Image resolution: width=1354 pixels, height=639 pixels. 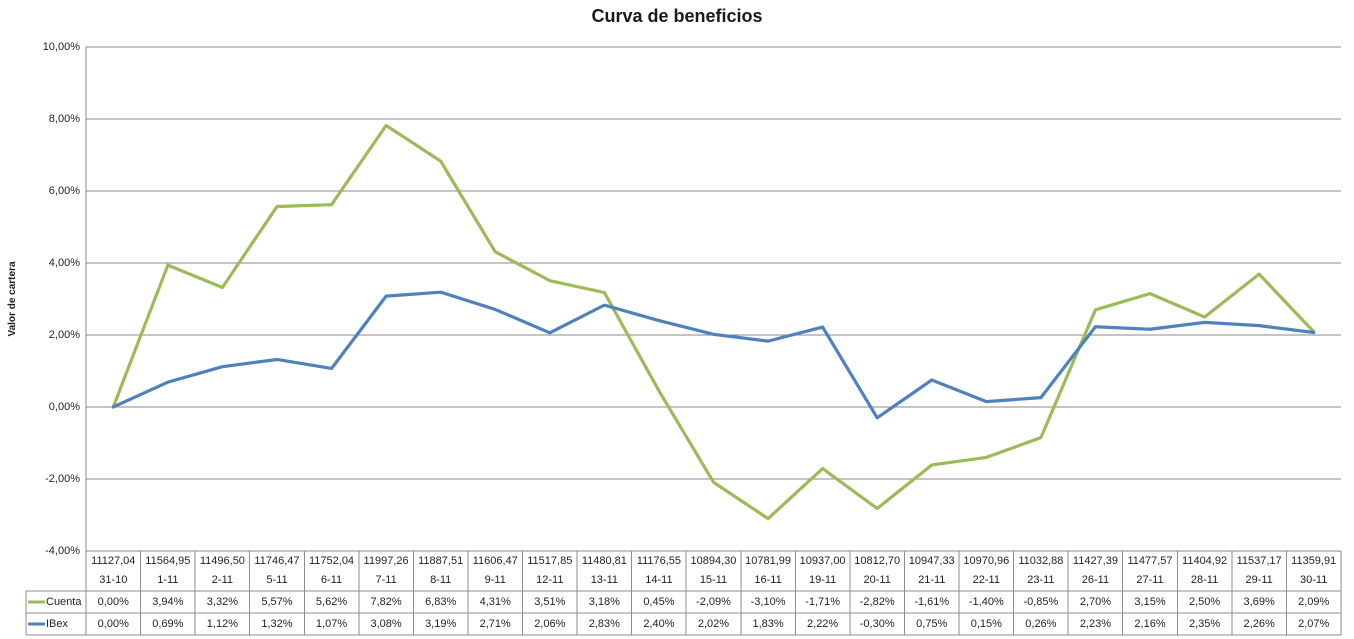 What do you see at coordinates (604, 602) in the screenshot?
I see `table-cell-cuenta: 3,18%` at bounding box center [604, 602].